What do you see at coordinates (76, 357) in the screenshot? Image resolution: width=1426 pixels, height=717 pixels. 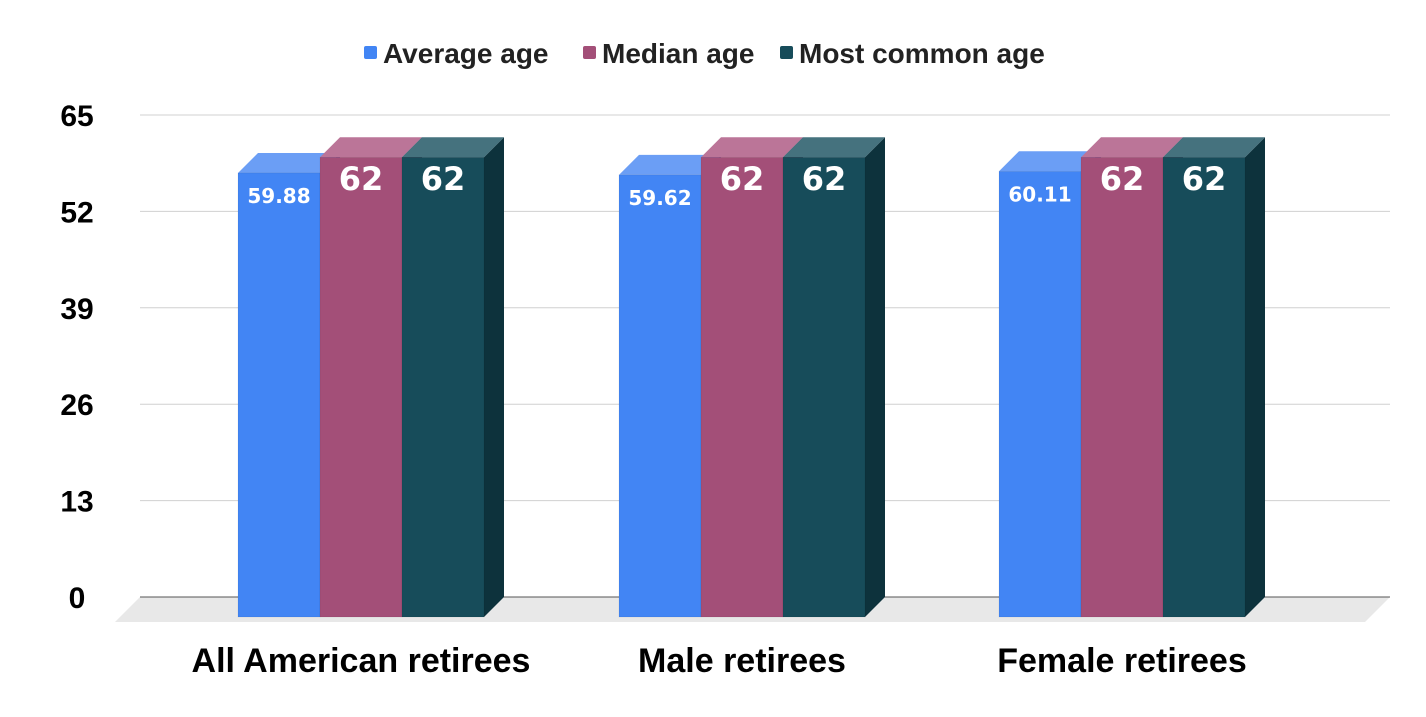 I see `y-axis: 0 13 26 39 52 65` at bounding box center [76, 357].